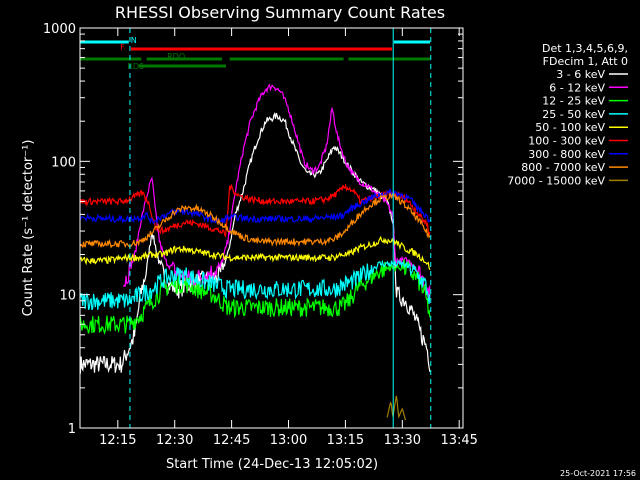 This screenshot has height=480, width=640. What do you see at coordinates (280, 12) in the screenshot?
I see `chart-title: RHESSI Observing Summary Count Rates` at bounding box center [280, 12].